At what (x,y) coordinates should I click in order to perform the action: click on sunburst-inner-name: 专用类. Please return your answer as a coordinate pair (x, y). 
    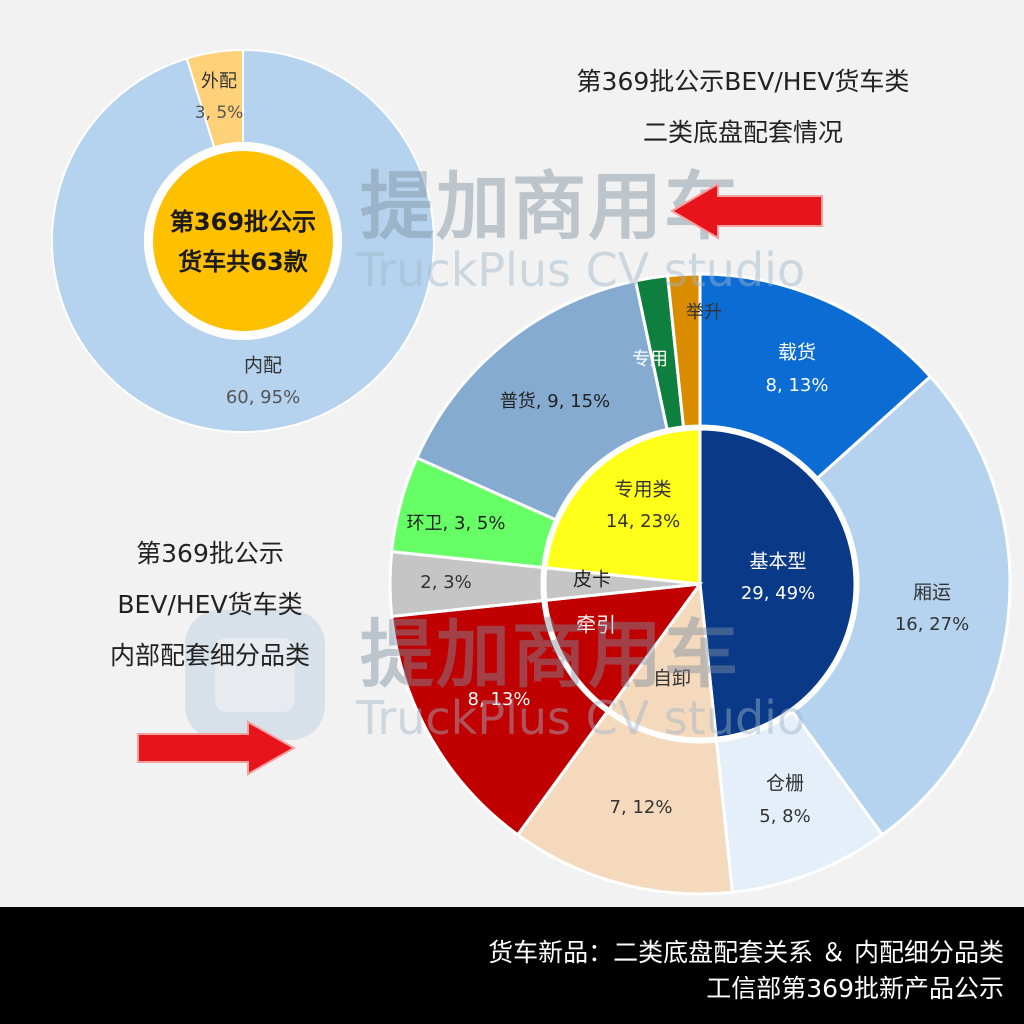
    Looking at the image, I should click on (642, 490).